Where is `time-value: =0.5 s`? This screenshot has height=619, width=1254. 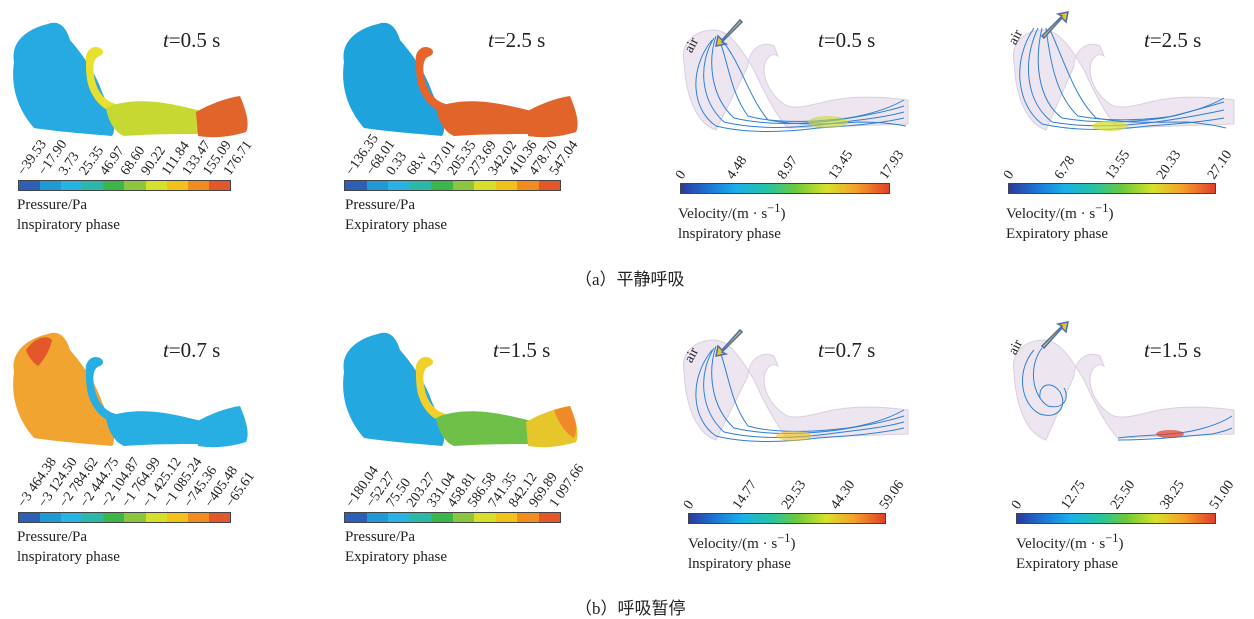
time-value: =0.5 s is located at coordinates (849, 40).